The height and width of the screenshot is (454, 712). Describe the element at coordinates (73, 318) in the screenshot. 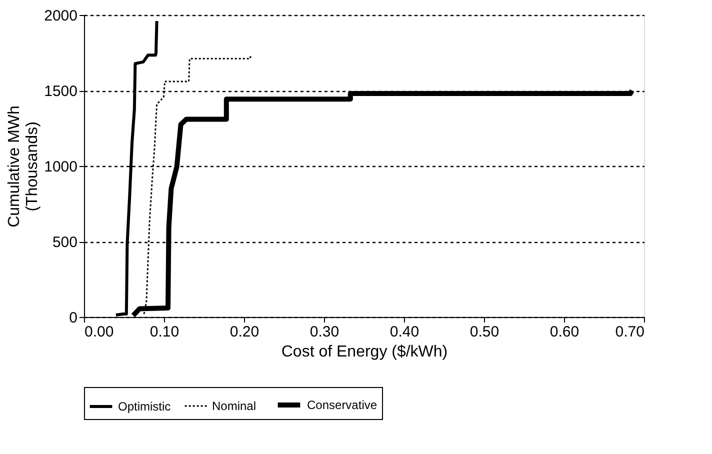

I see `y-tick-label: 0` at that location.